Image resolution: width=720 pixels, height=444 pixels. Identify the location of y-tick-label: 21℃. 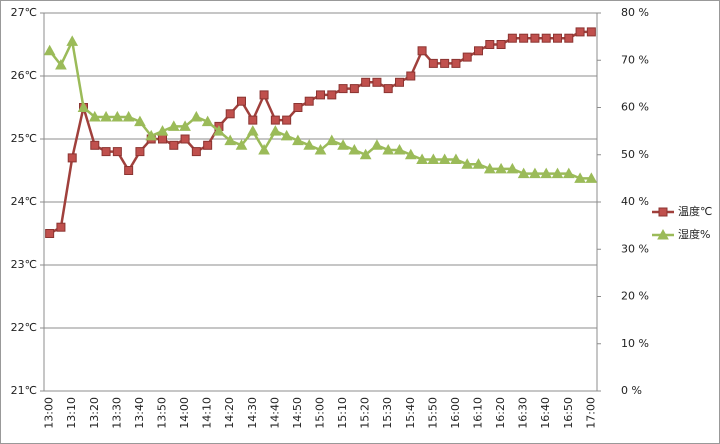
(24, 390).